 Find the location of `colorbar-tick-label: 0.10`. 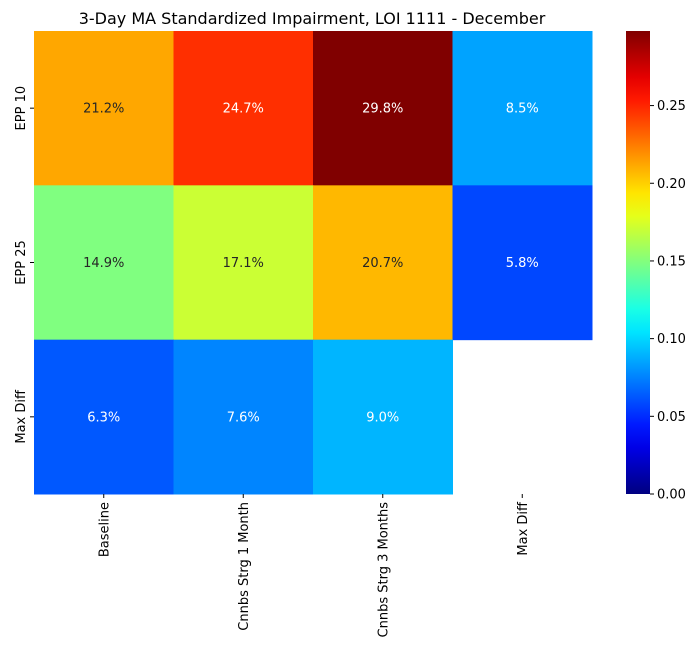

colorbar-tick-label: 0.10 is located at coordinates (671, 339).